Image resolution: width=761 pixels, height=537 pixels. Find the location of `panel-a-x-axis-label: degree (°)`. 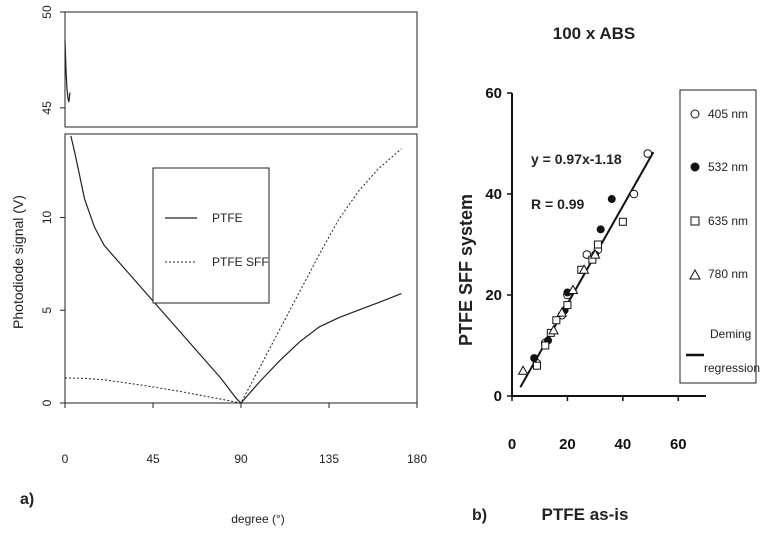

panel-a-x-axis-label: degree (°) is located at coordinates (258, 519).